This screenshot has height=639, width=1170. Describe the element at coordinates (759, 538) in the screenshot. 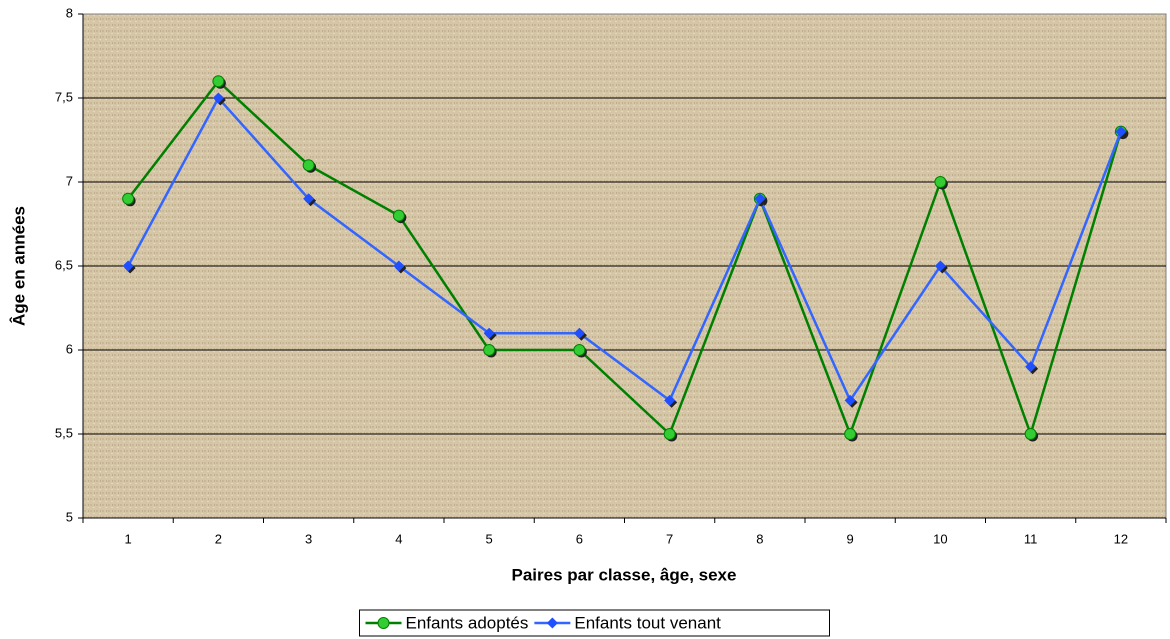

I see `x-tick-label: 8` at that location.